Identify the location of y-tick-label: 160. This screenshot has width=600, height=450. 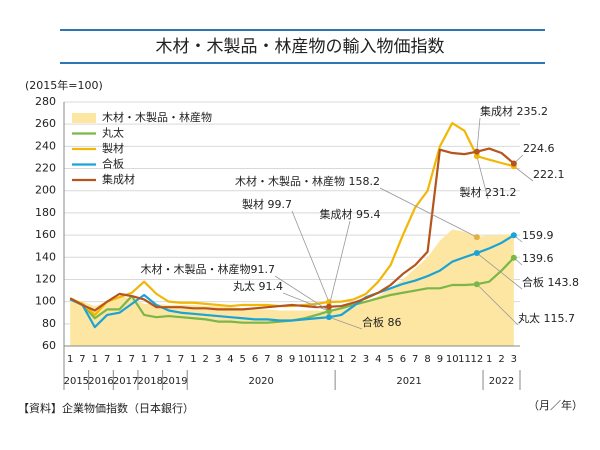
(45, 234).